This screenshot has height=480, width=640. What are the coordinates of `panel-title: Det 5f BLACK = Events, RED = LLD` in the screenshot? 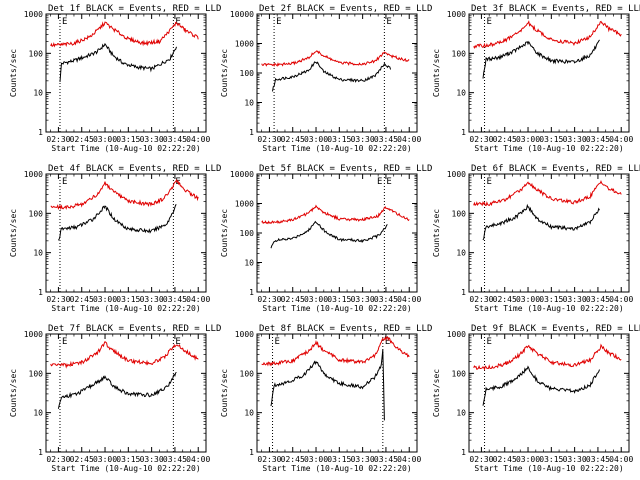 It's located at (345, 169).